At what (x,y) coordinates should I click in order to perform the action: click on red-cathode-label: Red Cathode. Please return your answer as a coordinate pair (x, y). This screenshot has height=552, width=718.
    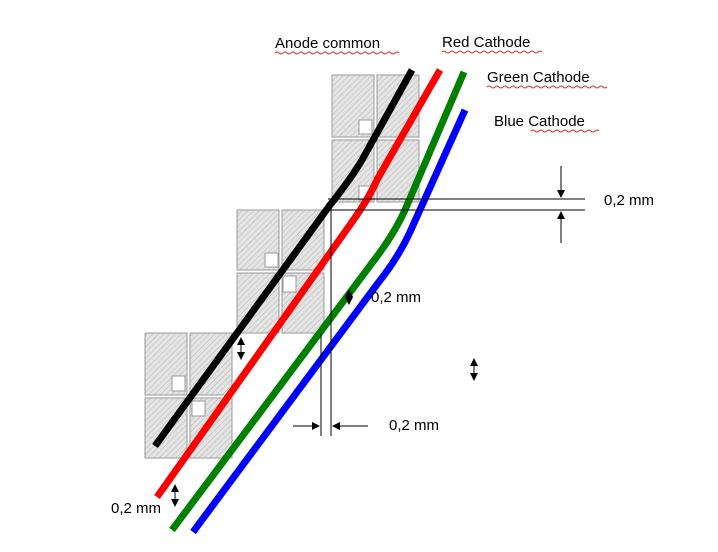
    Looking at the image, I should click on (486, 42).